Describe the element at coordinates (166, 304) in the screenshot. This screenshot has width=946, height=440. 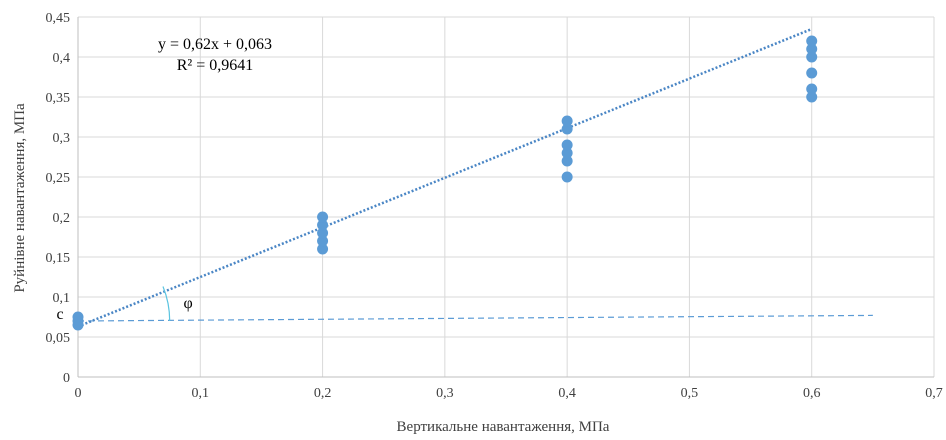
I see `phi-angle-arc` at that location.